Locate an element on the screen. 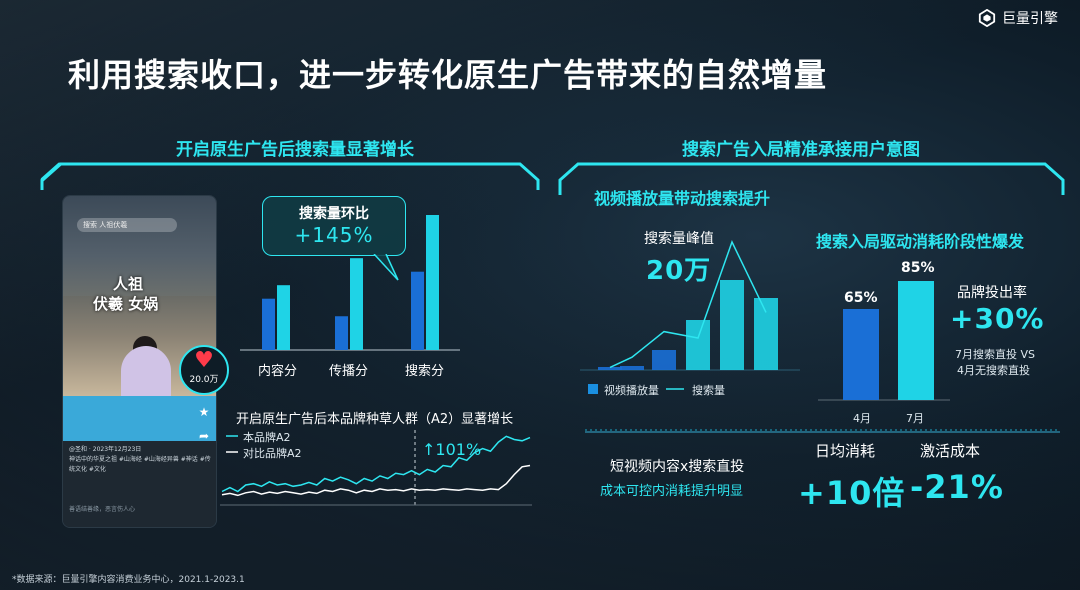 The image size is (1080, 590). metric-1-label: 日均消耗 is located at coordinates (845, 451).